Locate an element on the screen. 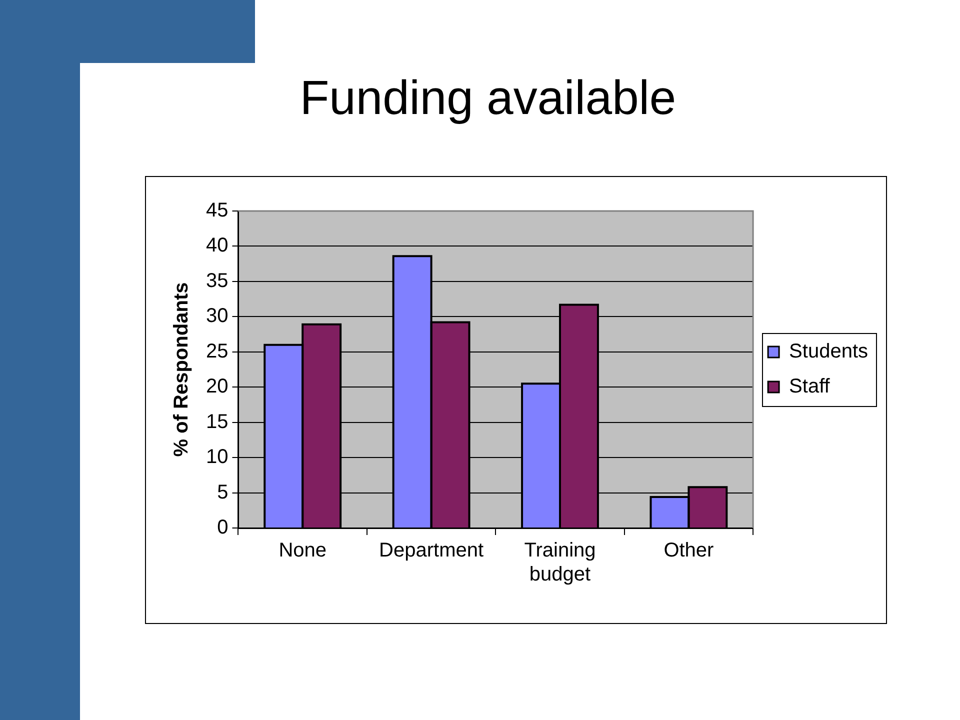 The height and width of the screenshot is (720, 960). y-tick-label: 20 is located at coordinates (217, 387).